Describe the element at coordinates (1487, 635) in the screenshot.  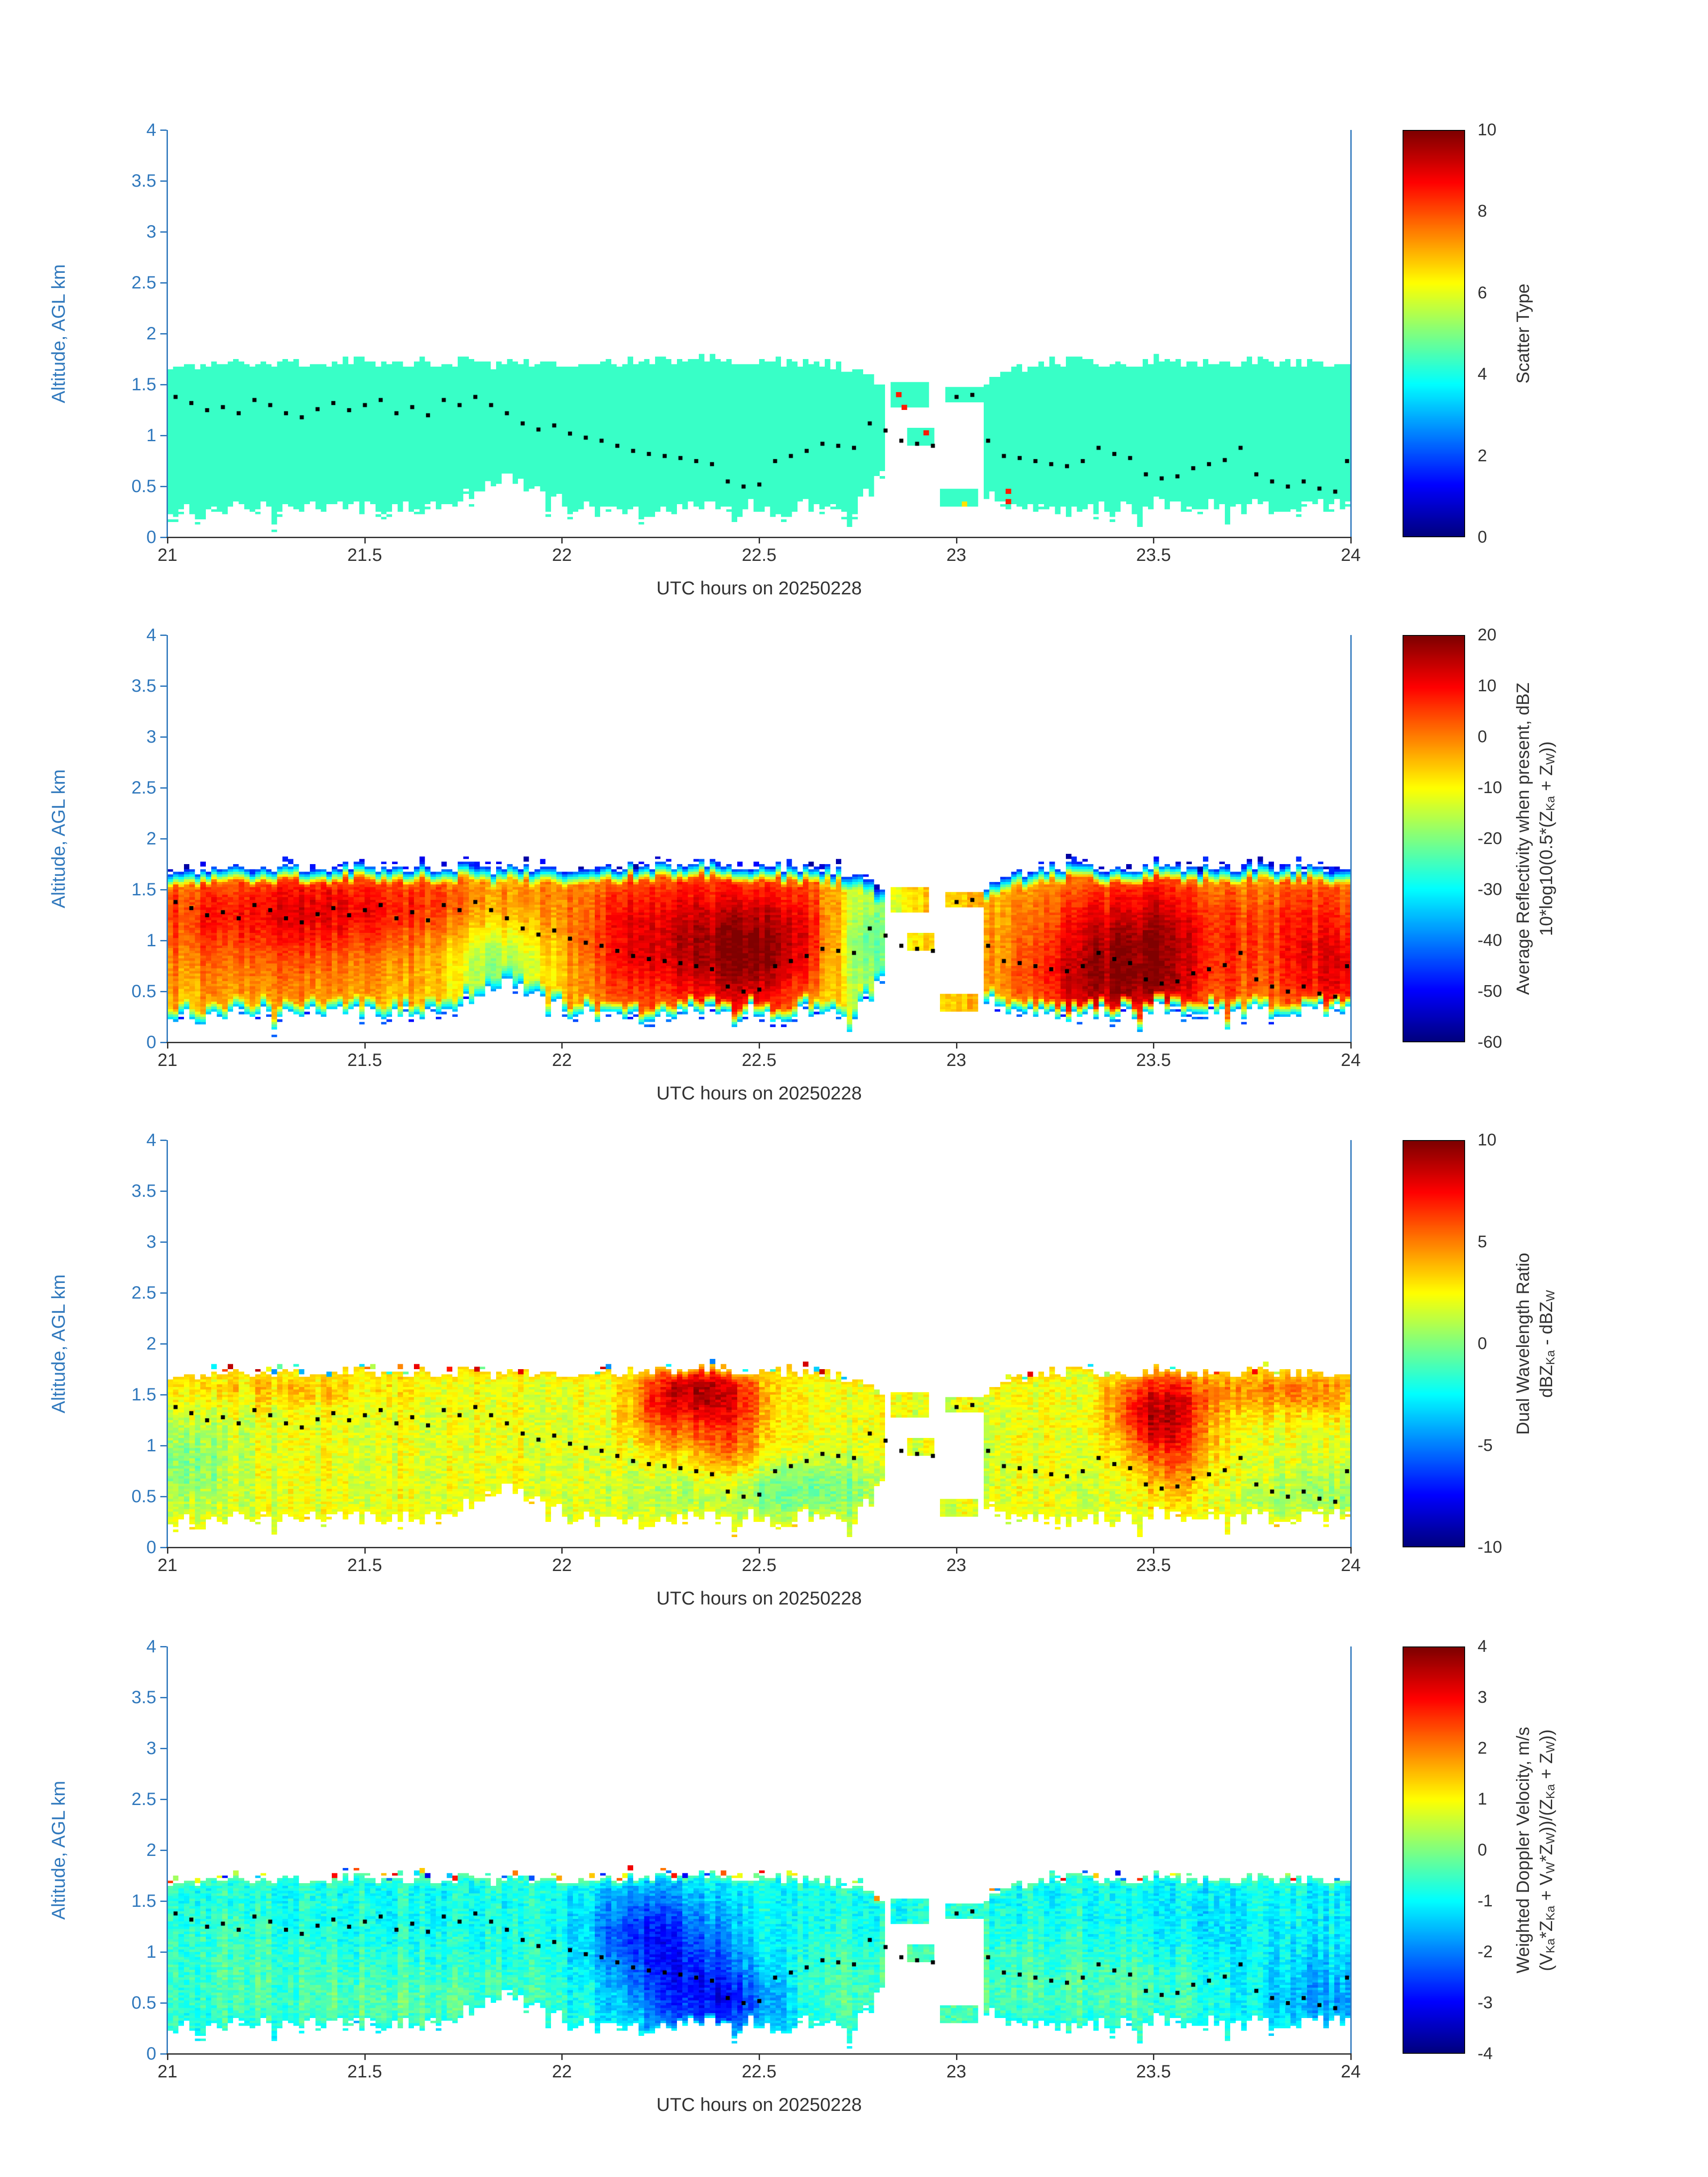
I see `colorbar-tick-label: 20` at that location.